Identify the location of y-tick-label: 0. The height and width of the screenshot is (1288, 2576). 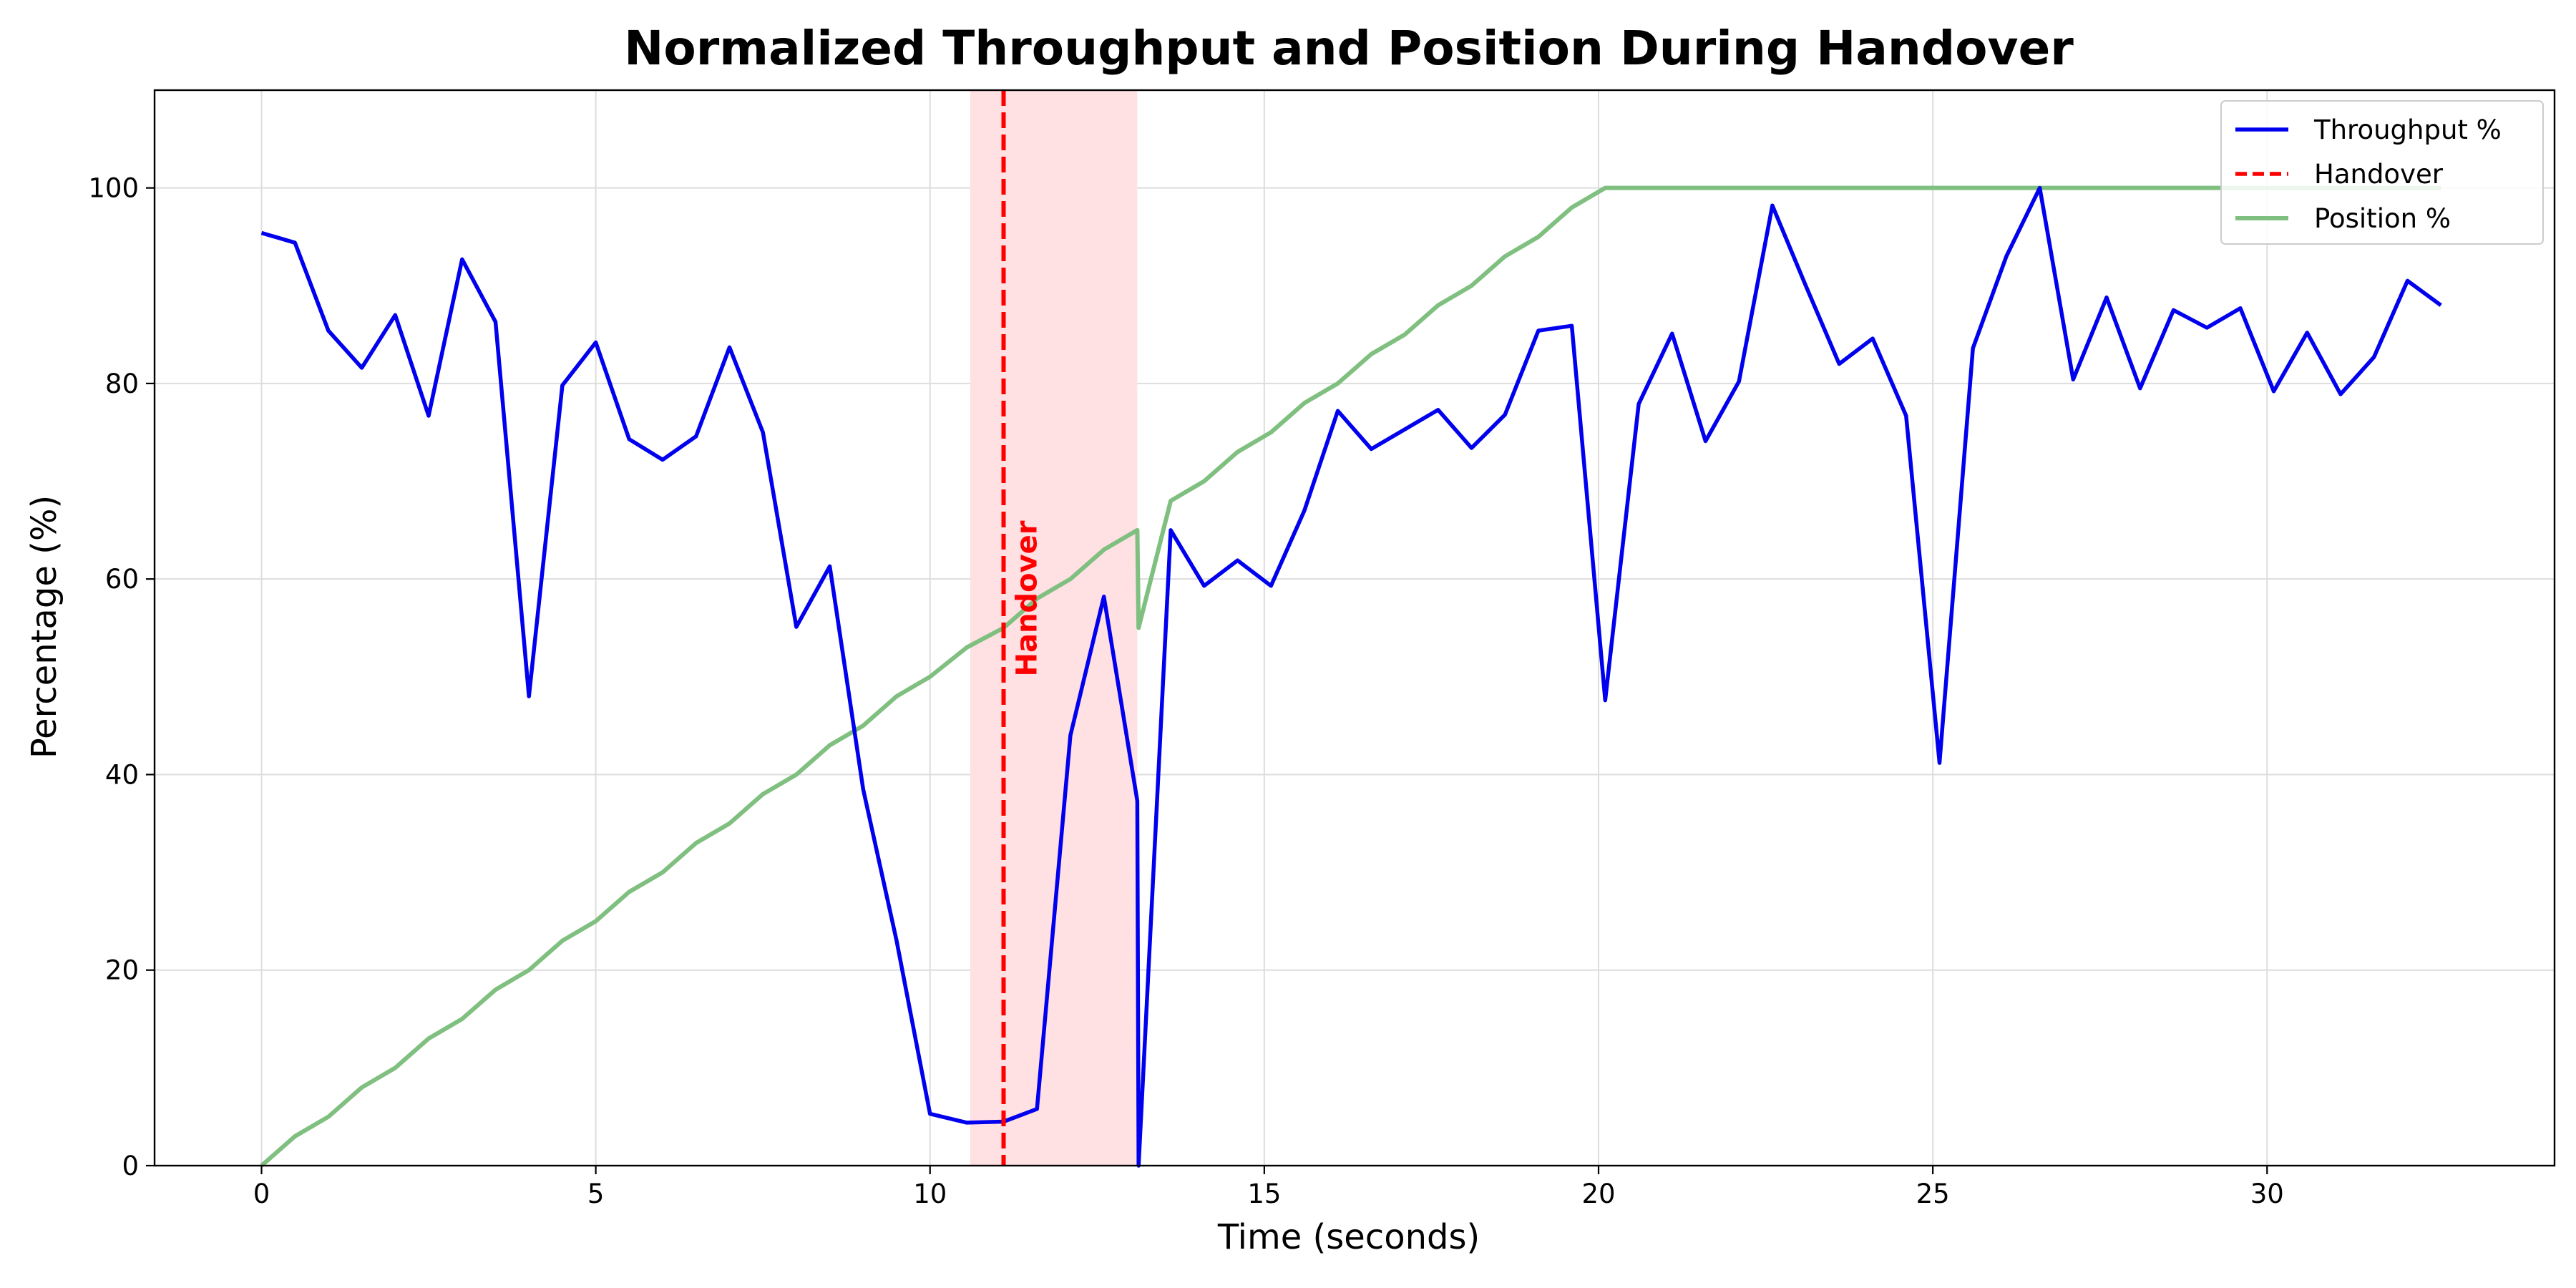
(130, 1166).